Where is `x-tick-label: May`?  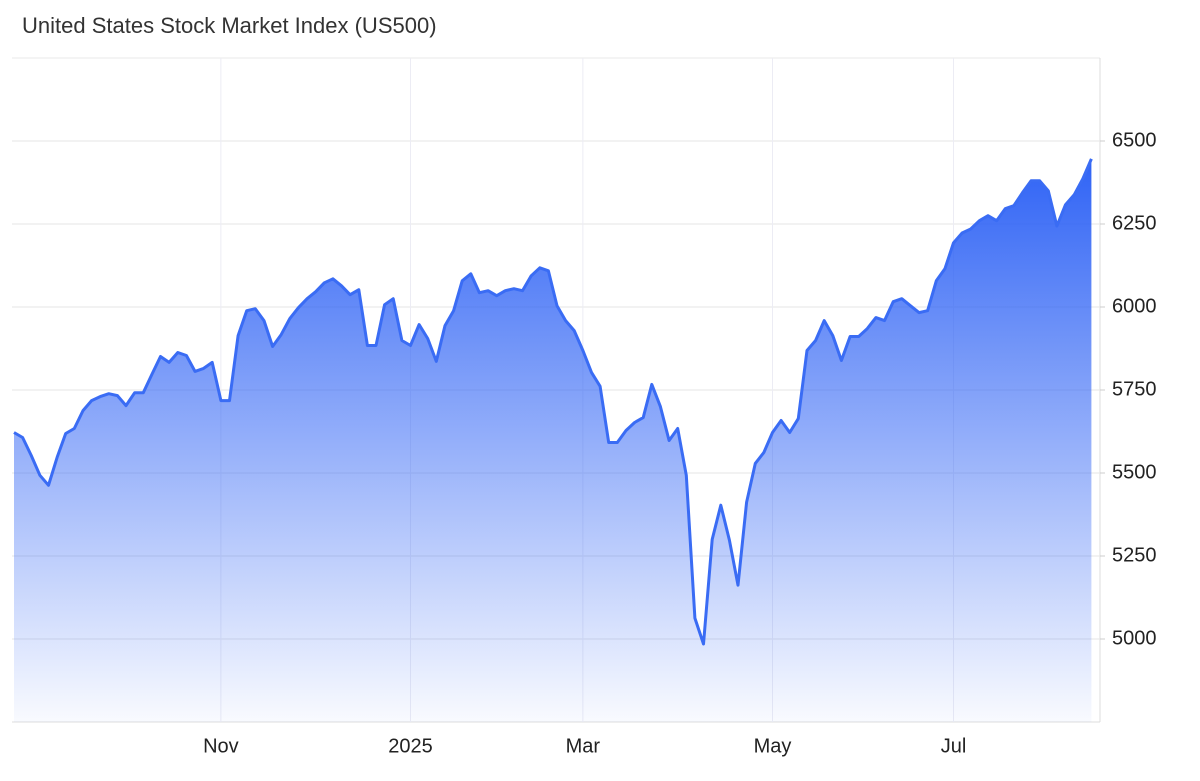
x-tick-label: May is located at coordinates (773, 746).